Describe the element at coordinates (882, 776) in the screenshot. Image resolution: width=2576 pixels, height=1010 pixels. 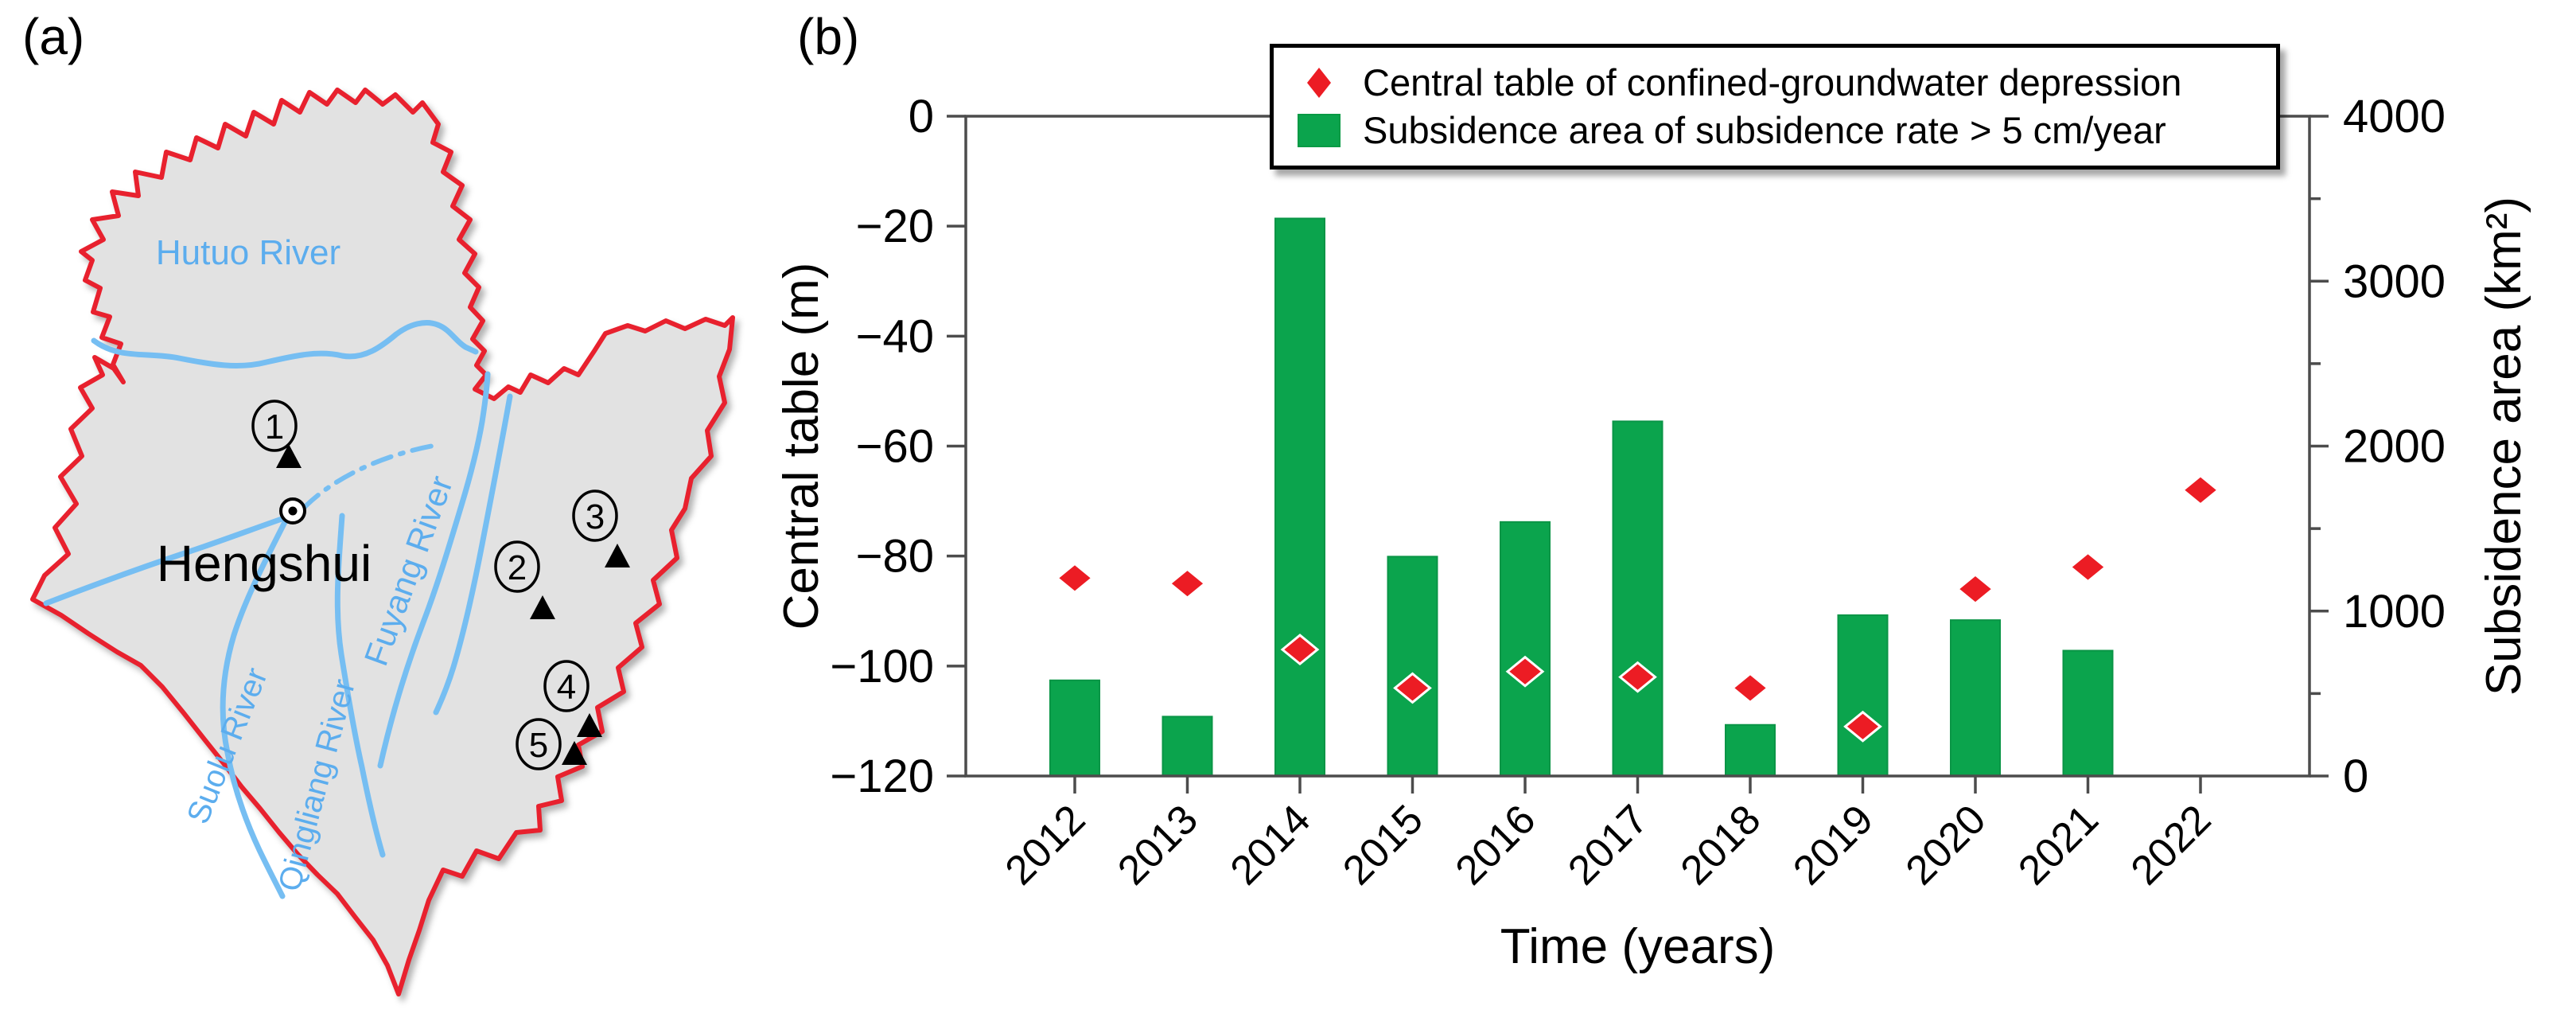
I see `left-tick-label: −120` at that location.